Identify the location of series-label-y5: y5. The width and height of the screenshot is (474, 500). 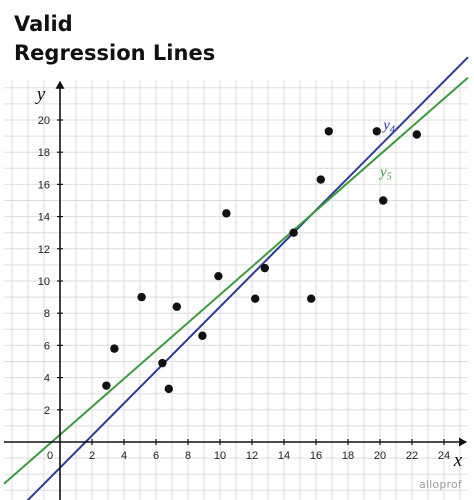
(385, 174).